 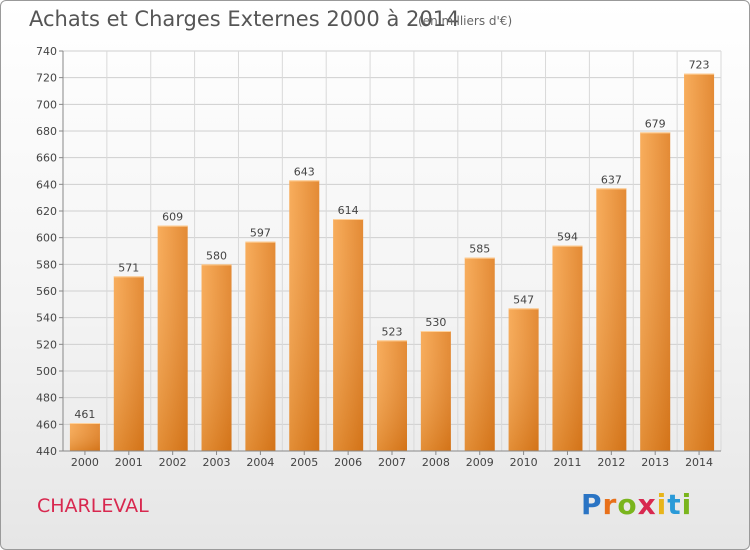 I want to click on logo-letter: x, so click(x=647, y=504).